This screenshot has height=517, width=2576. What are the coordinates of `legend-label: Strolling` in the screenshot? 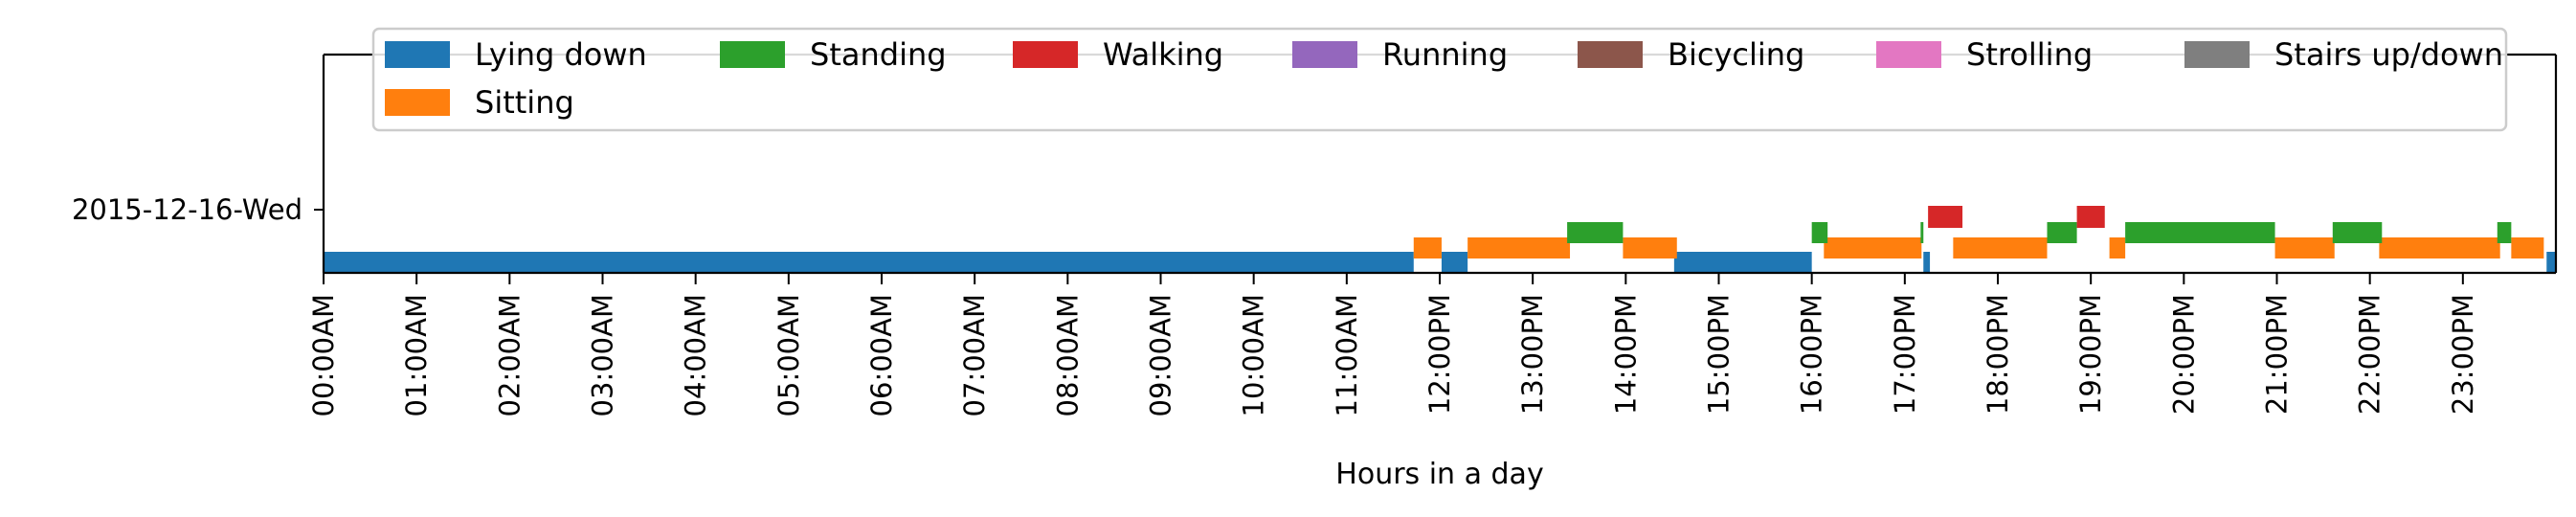 It's located at (2030, 54).